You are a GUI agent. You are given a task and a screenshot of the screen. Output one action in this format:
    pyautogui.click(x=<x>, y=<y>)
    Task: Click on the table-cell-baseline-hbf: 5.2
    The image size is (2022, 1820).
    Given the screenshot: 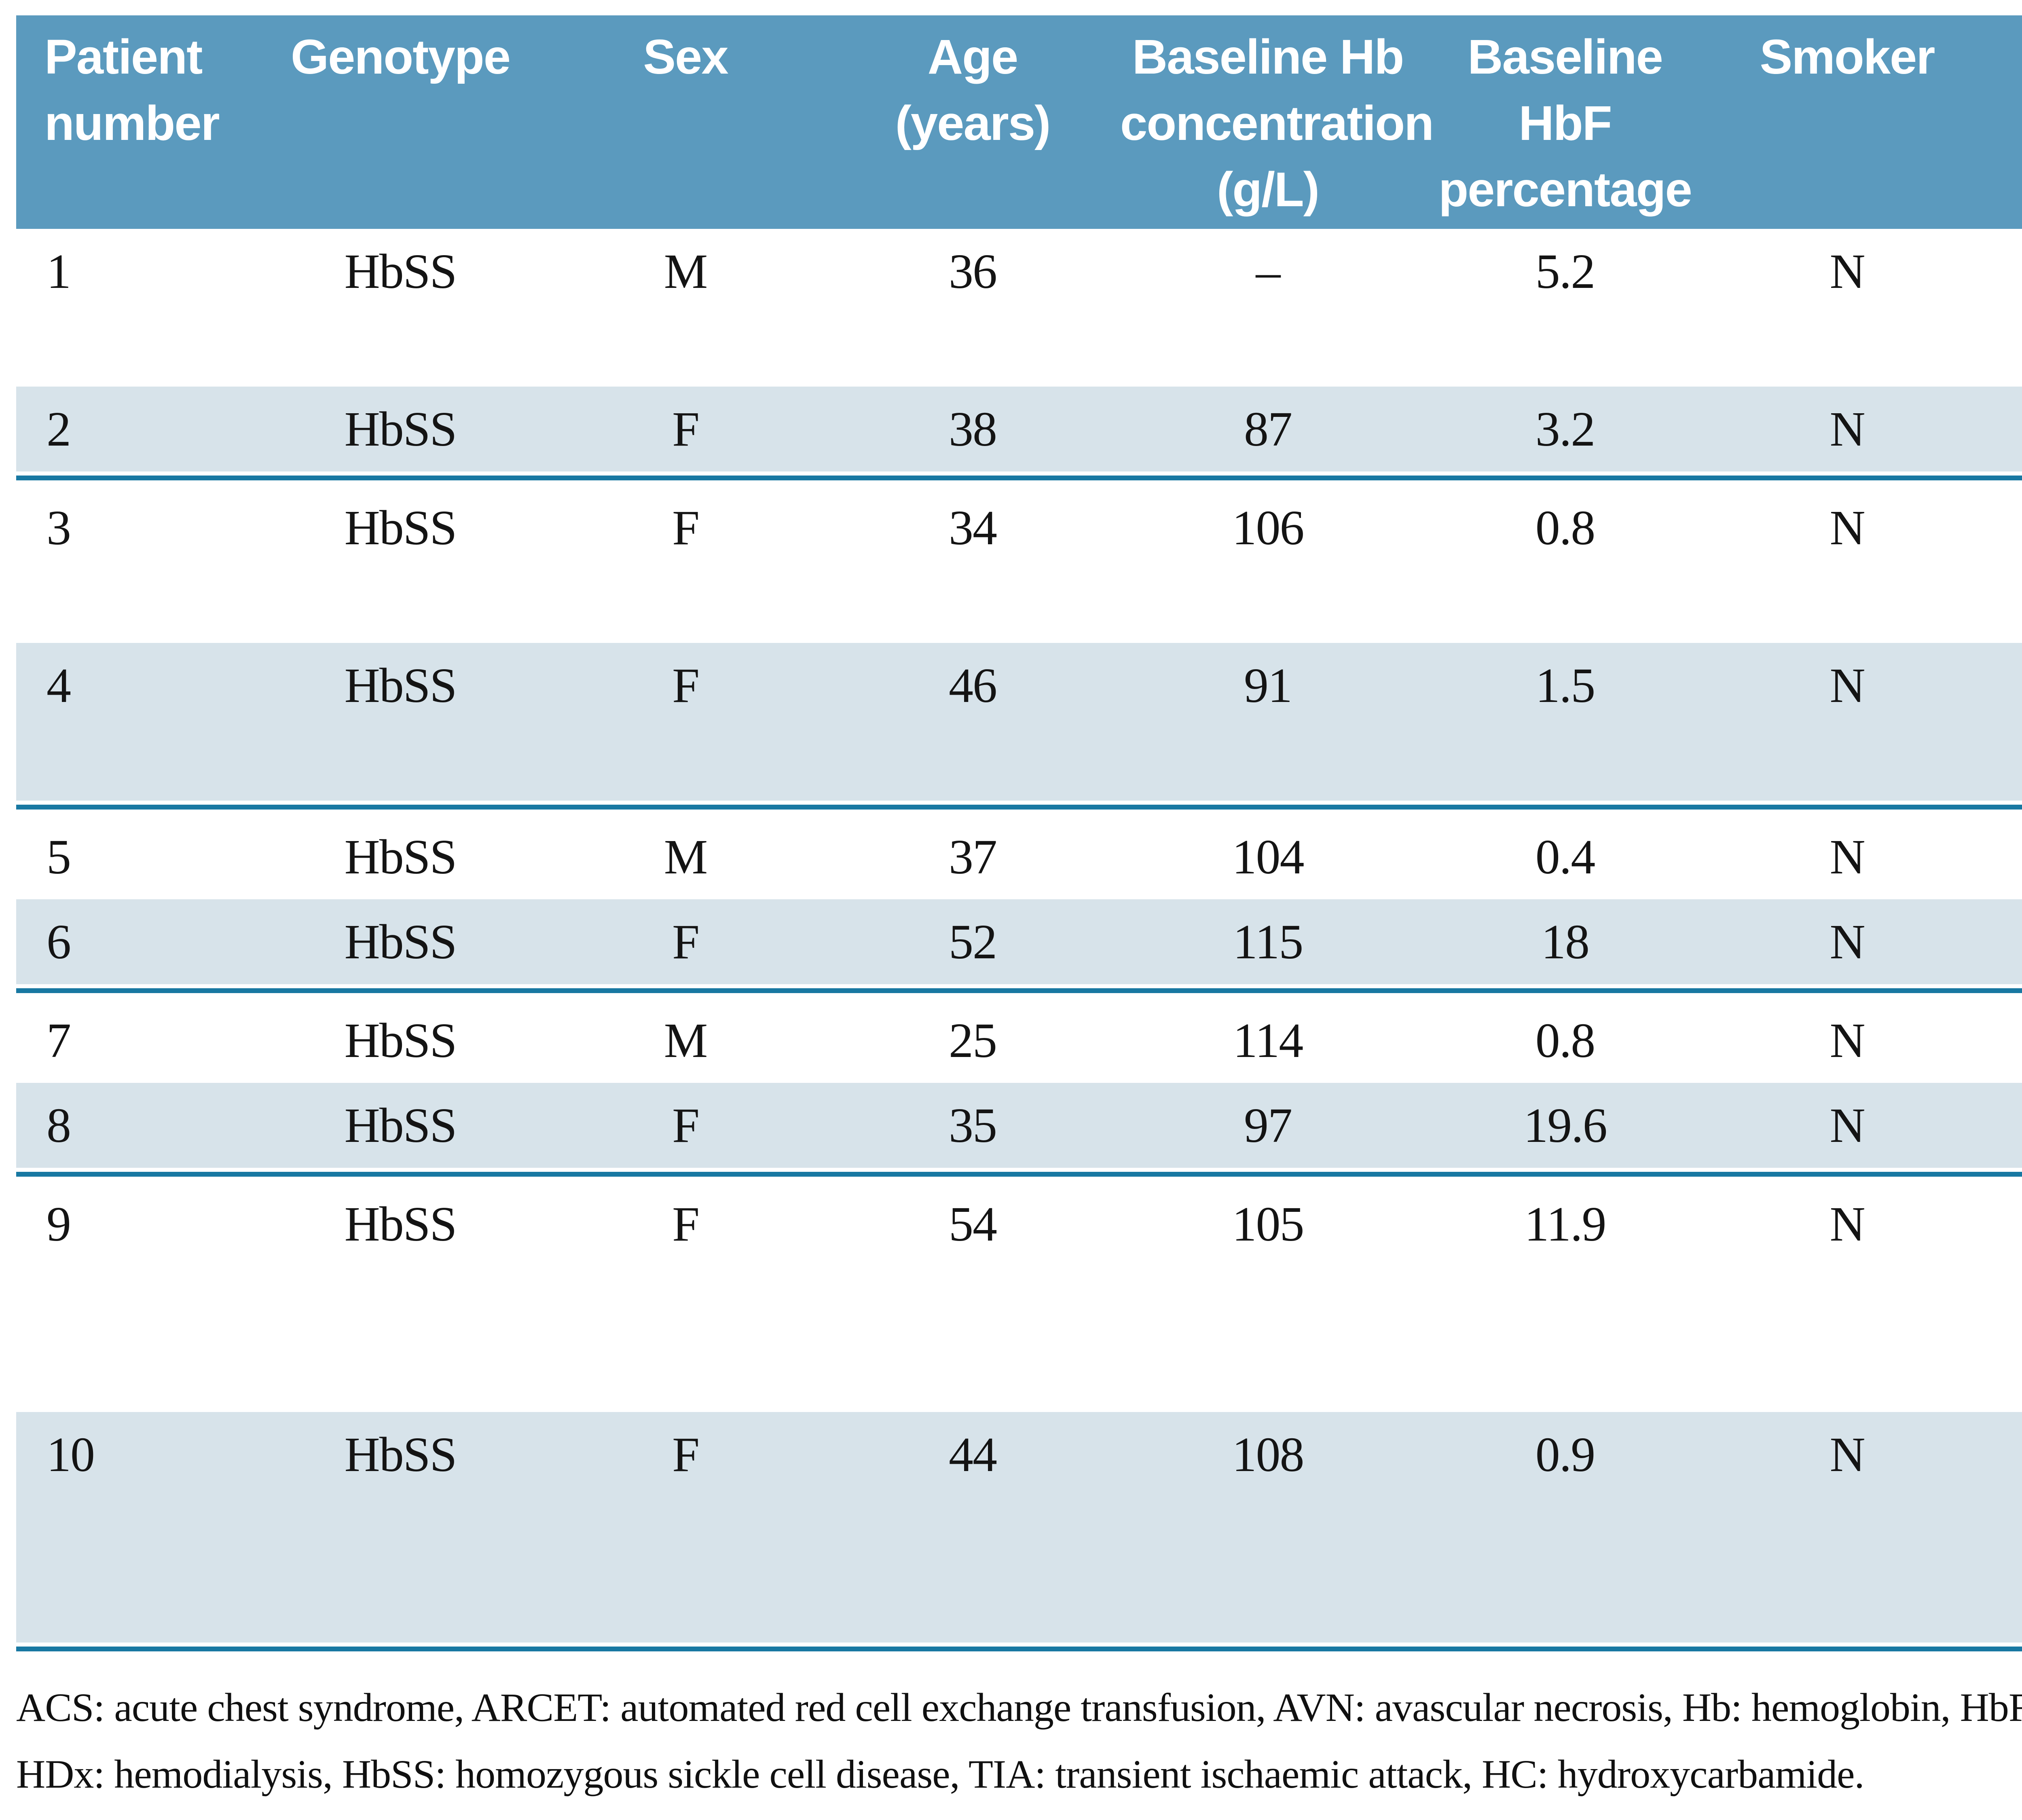 What is the action you would take?
    pyautogui.click(x=1565, y=271)
    